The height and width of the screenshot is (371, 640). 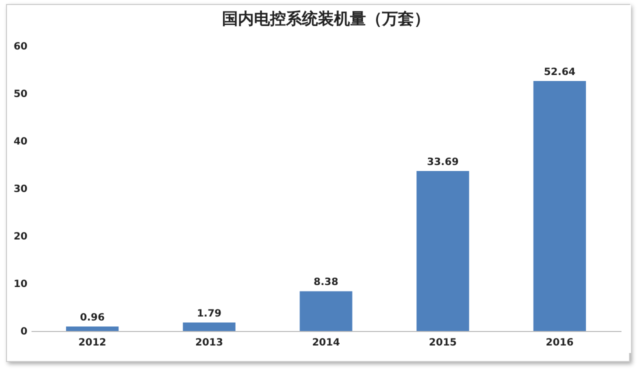 What do you see at coordinates (326, 282) in the screenshot?
I see `data-label: 8.38` at bounding box center [326, 282].